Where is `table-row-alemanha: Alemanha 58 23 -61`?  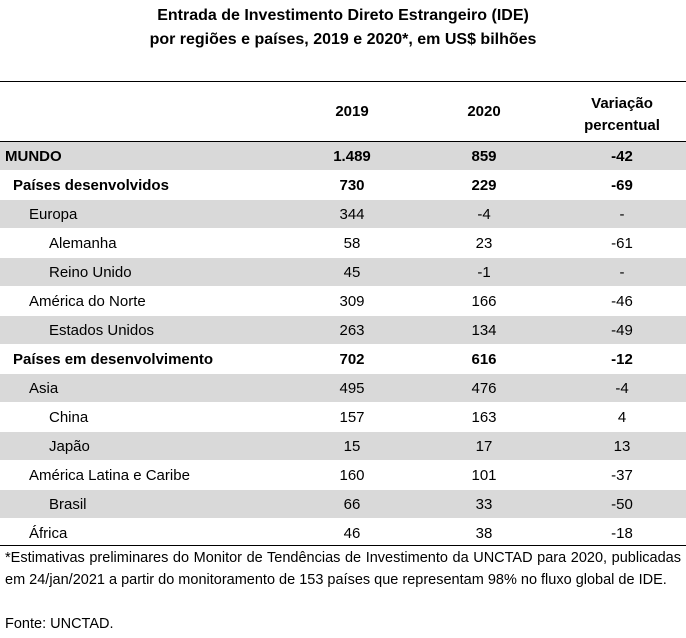 table-row-alemanha: Alemanha 58 23 -61 is located at coordinates (343, 243).